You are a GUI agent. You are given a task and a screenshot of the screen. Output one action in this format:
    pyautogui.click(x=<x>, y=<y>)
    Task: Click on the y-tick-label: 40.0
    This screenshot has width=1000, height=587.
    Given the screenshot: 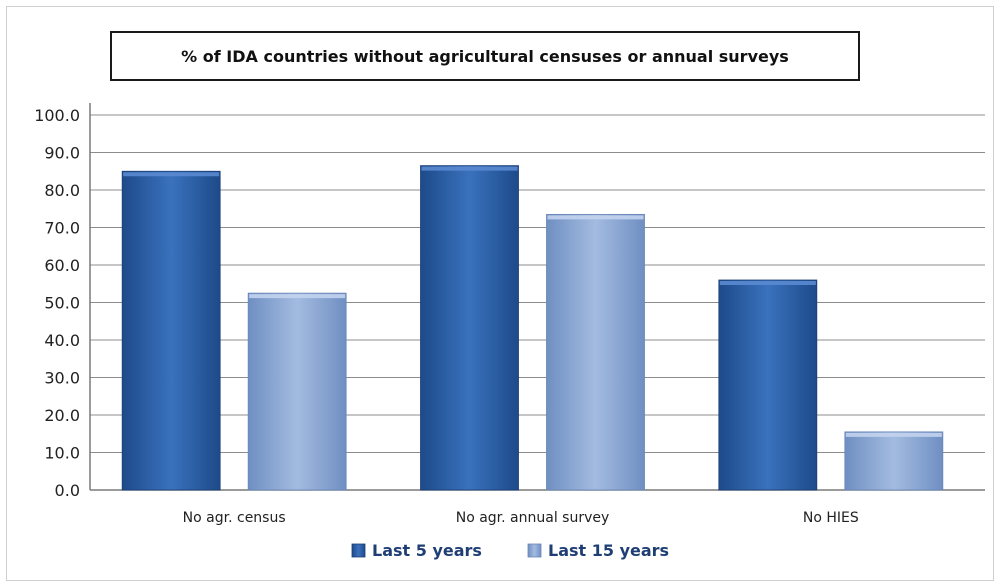 What is the action you would take?
    pyautogui.click(x=62, y=340)
    